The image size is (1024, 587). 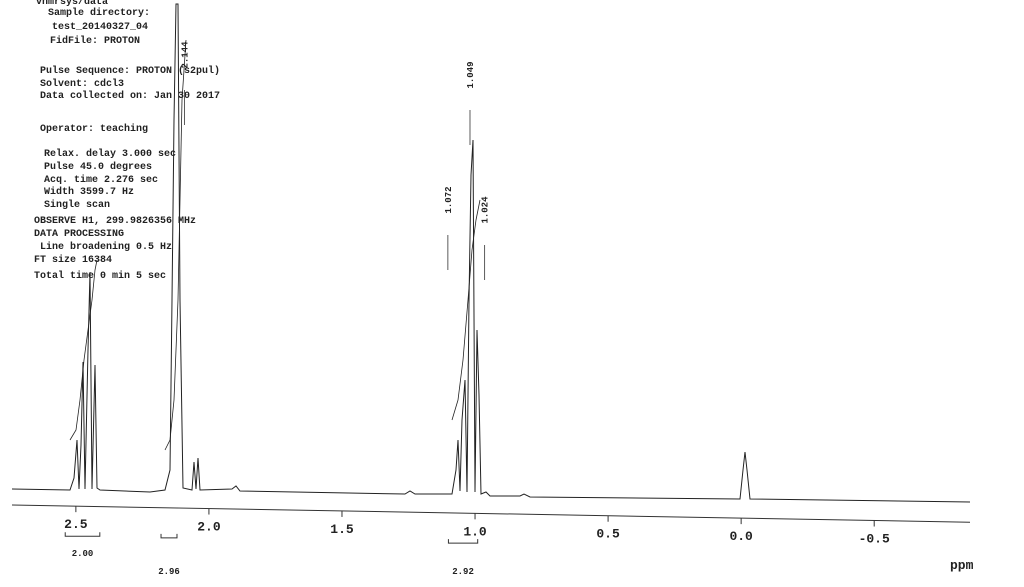 What do you see at coordinates (491, 513) in the screenshot?
I see `x-axis` at bounding box center [491, 513].